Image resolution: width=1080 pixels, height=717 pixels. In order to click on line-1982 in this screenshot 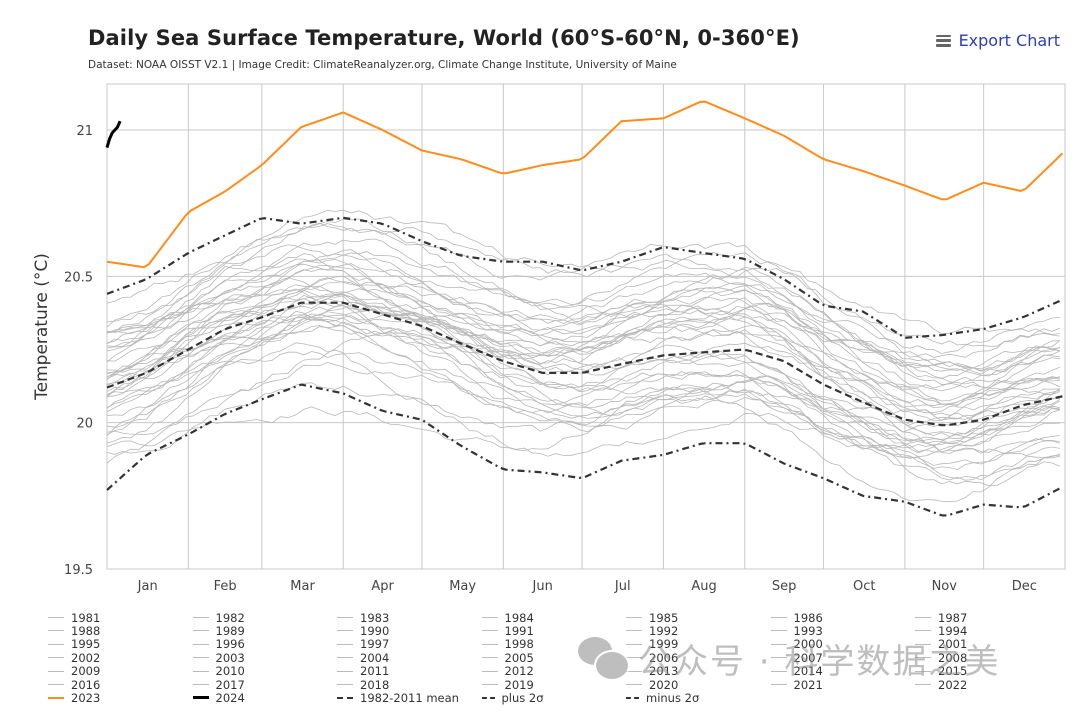, I will do `click(583, 399)`.